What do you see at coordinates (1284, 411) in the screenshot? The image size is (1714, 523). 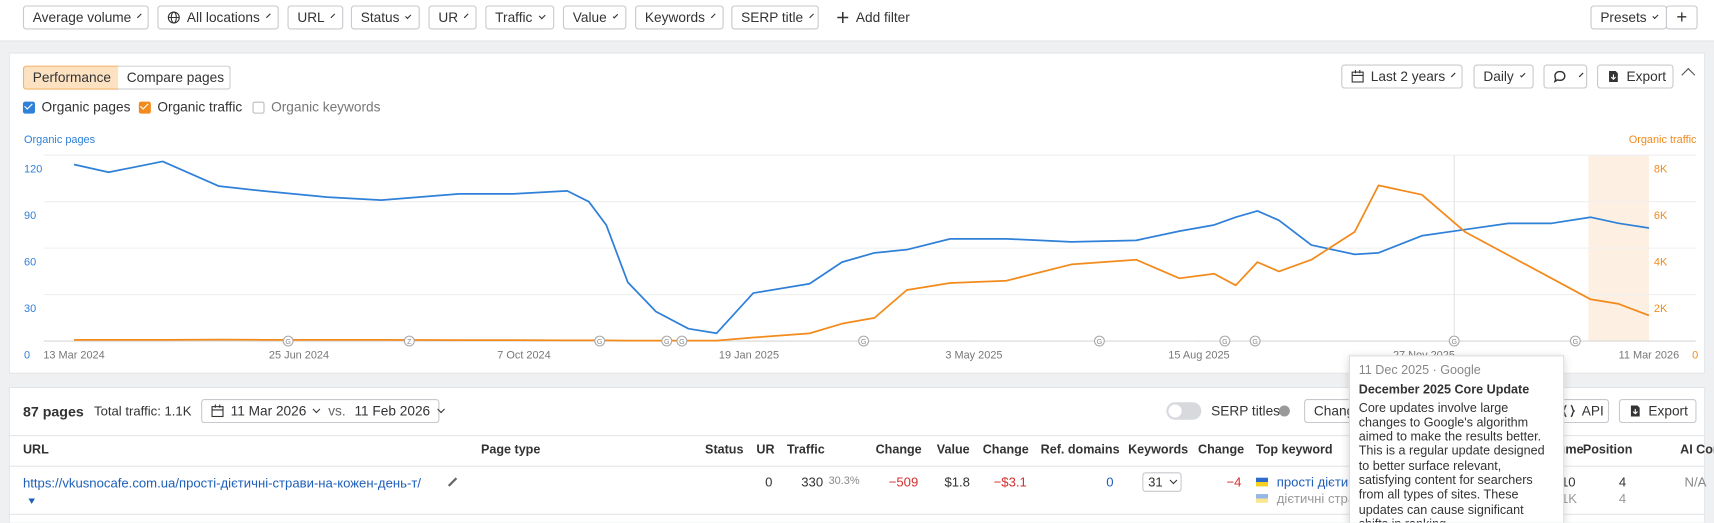 I see `help-icon` at bounding box center [1284, 411].